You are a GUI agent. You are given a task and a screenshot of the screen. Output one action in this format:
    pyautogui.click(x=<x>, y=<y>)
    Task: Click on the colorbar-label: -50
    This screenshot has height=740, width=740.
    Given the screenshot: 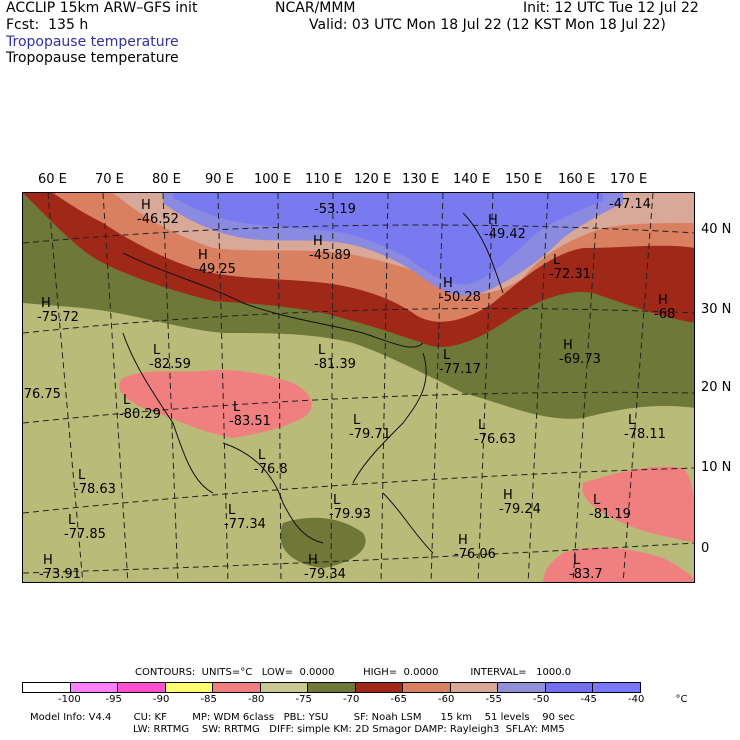 What is the action you would take?
    pyautogui.click(x=541, y=699)
    